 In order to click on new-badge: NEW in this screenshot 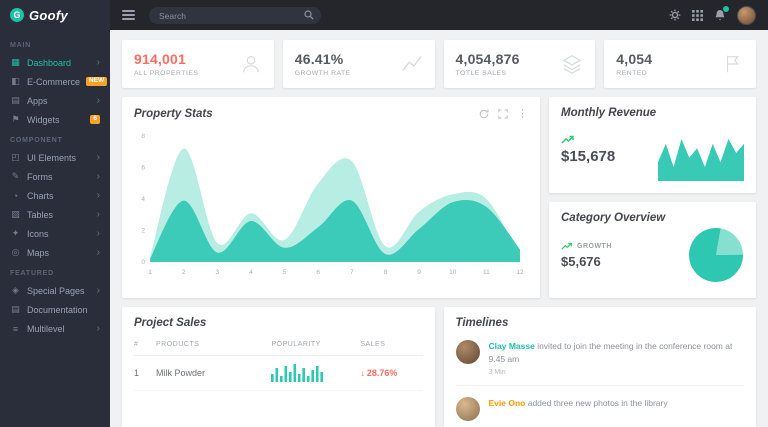, I will do `click(97, 81)`.